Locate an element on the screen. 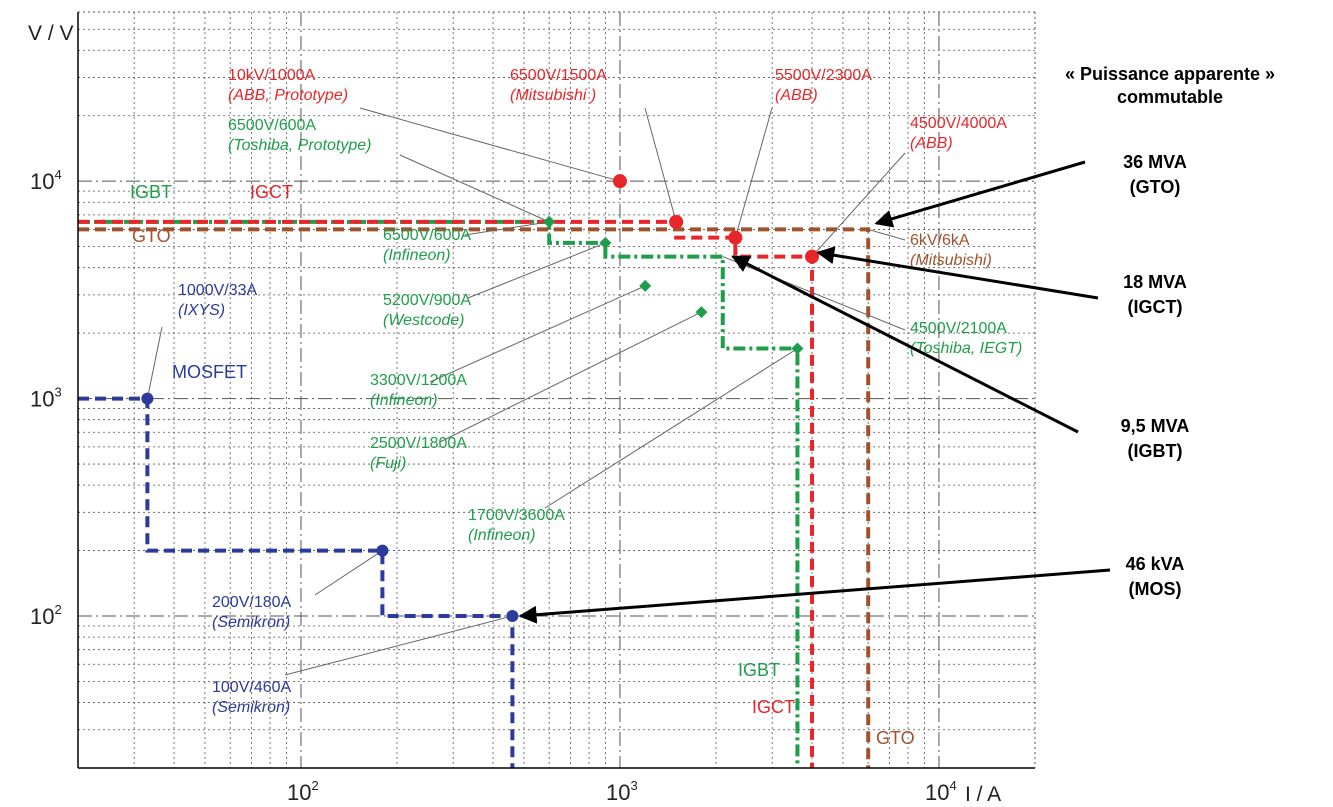 This screenshot has height=807, width=1333. device-rating: 6500V/1500A is located at coordinates (558, 75).